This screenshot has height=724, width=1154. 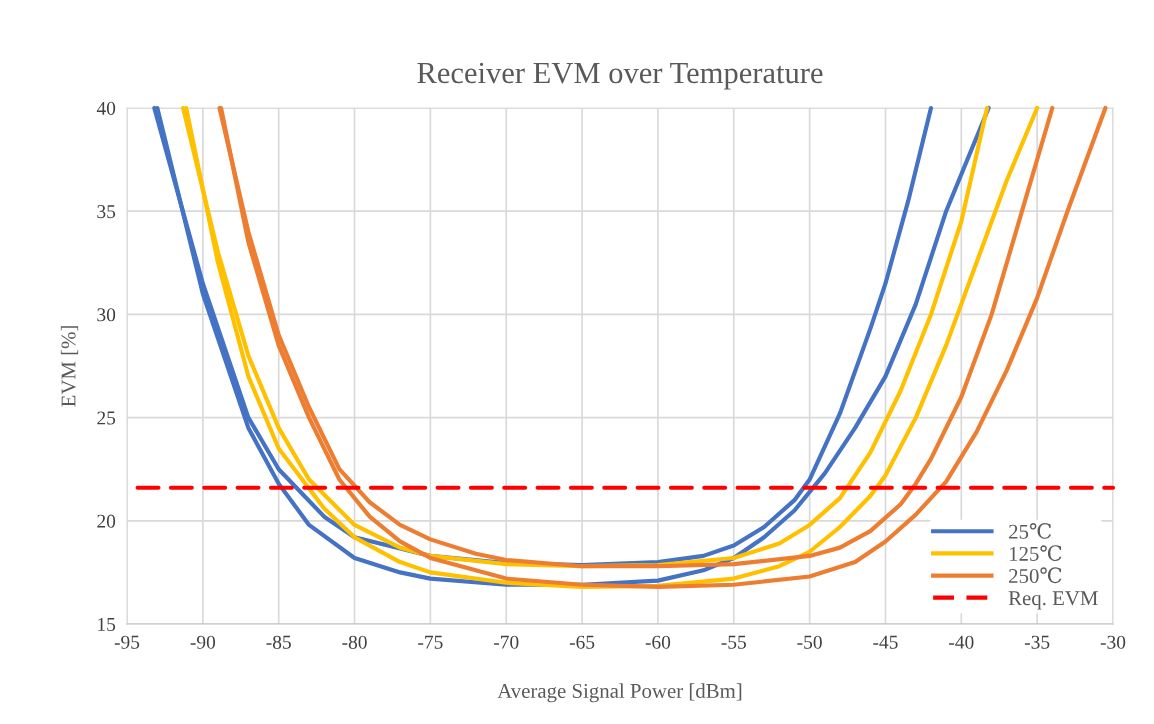 I want to click on chart-title: Receiver EVM over Temperature, so click(x=620, y=76).